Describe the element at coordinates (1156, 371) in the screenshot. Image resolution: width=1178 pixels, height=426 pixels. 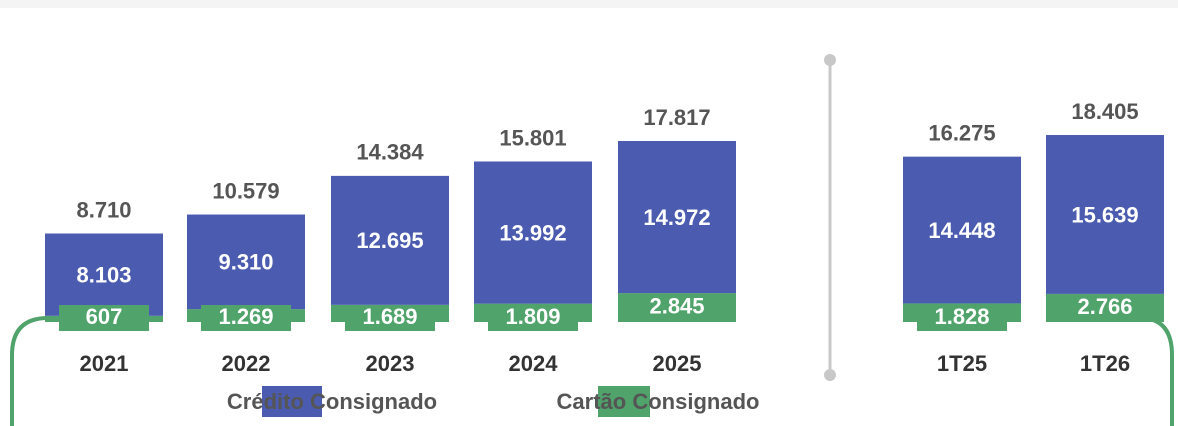
I see `bracket-right` at that location.